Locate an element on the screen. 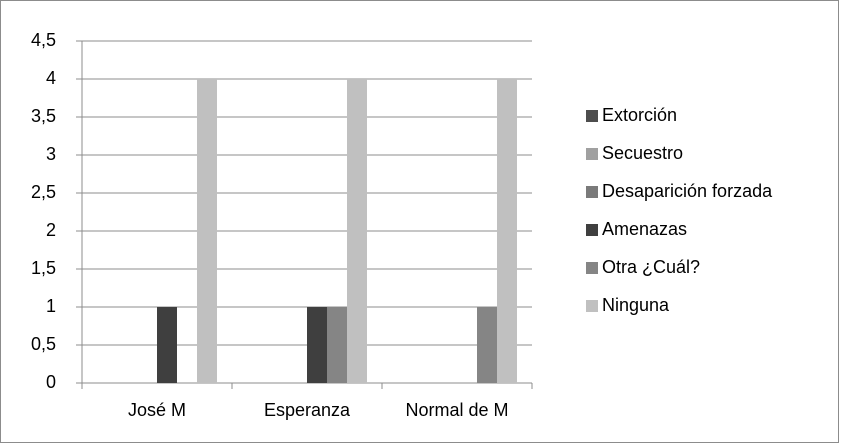 This screenshot has width=841, height=445. legend-label: Extorción is located at coordinates (639, 115).